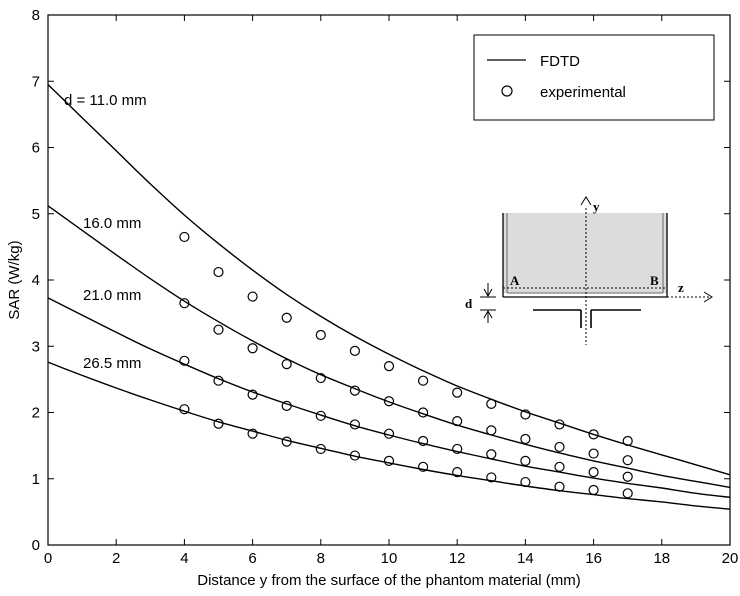 The width and height of the screenshot is (740, 596). Describe the element at coordinates (708, 297) in the screenshot. I see `inset-z-arrow` at that location.